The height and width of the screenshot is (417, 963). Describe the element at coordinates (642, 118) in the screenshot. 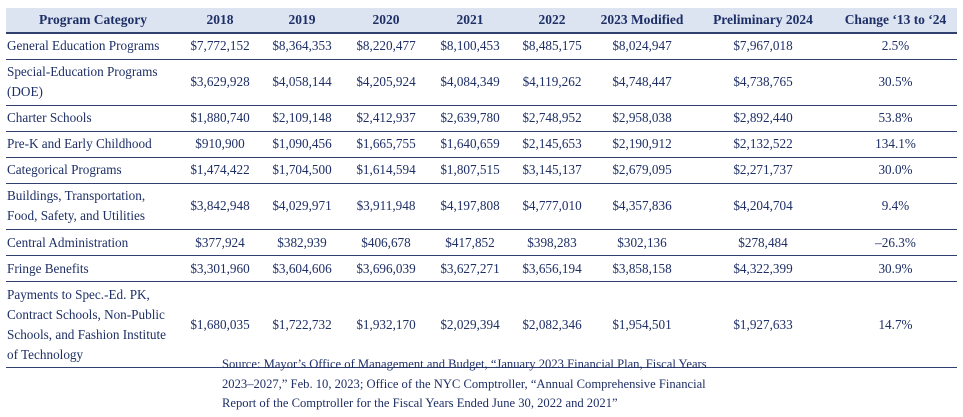

I see `value-cell: $2,958,038` at that location.